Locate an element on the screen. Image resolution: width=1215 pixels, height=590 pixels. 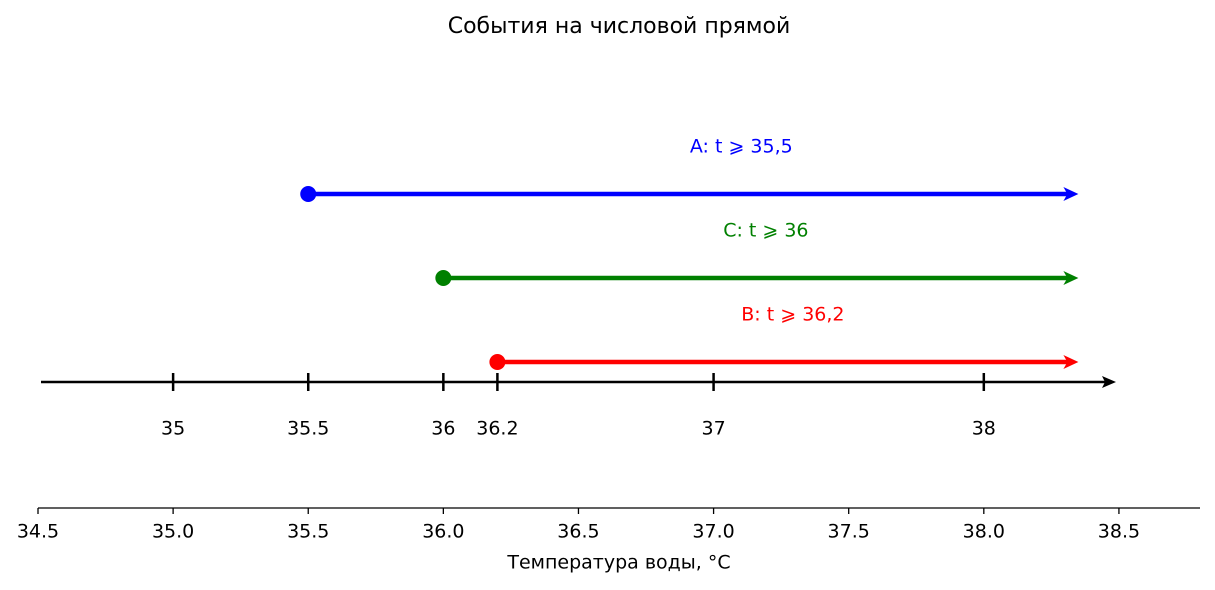
event-label: A: t ⩾ 35,5 is located at coordinates (741, 147).